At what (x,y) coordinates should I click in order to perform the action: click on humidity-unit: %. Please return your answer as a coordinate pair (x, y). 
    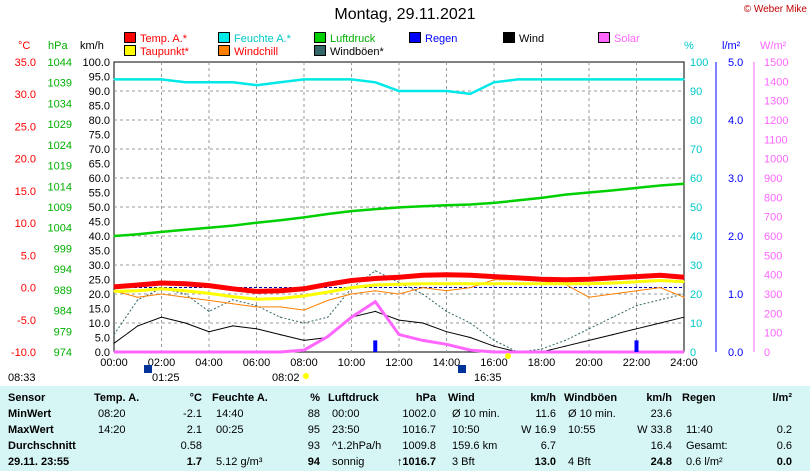
    Looking at the image, I should click on (689, 46).